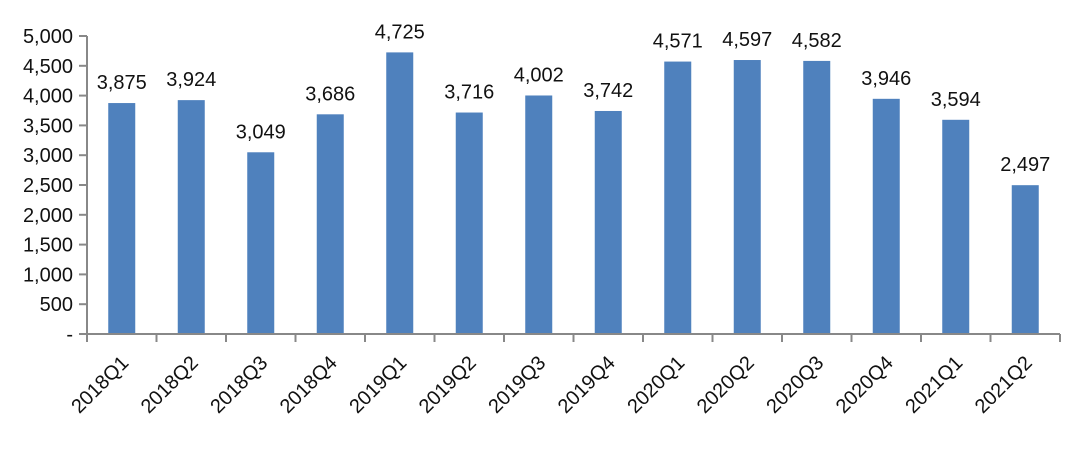  I want to click on data-label: 3,686, so click(330, 94).